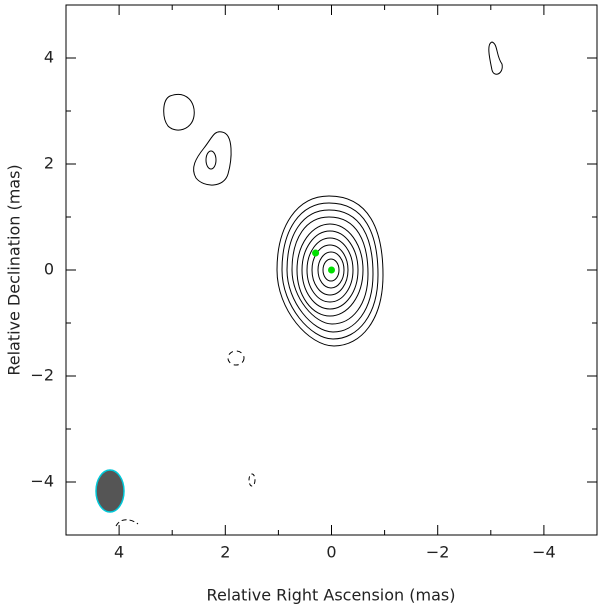  What do you see at coordinates (119, 552) in the screenshot?
I see `x-tick-label: 4` at bounding box center [119, 552].